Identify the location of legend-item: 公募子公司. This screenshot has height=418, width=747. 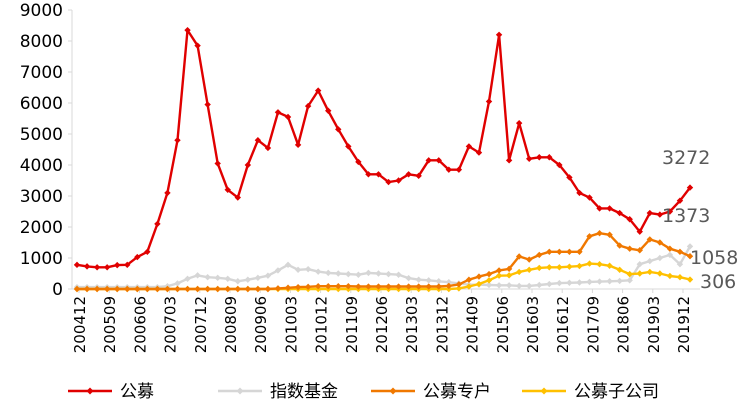
(590, 392).